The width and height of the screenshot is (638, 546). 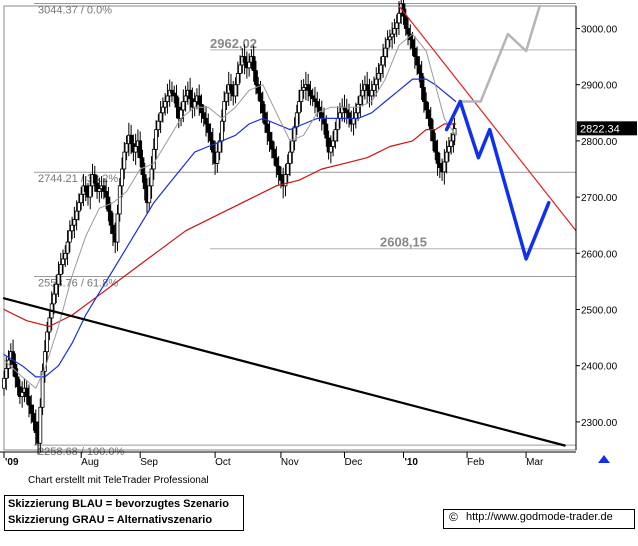 I want to click on source-box, so click(x=539, y=519).